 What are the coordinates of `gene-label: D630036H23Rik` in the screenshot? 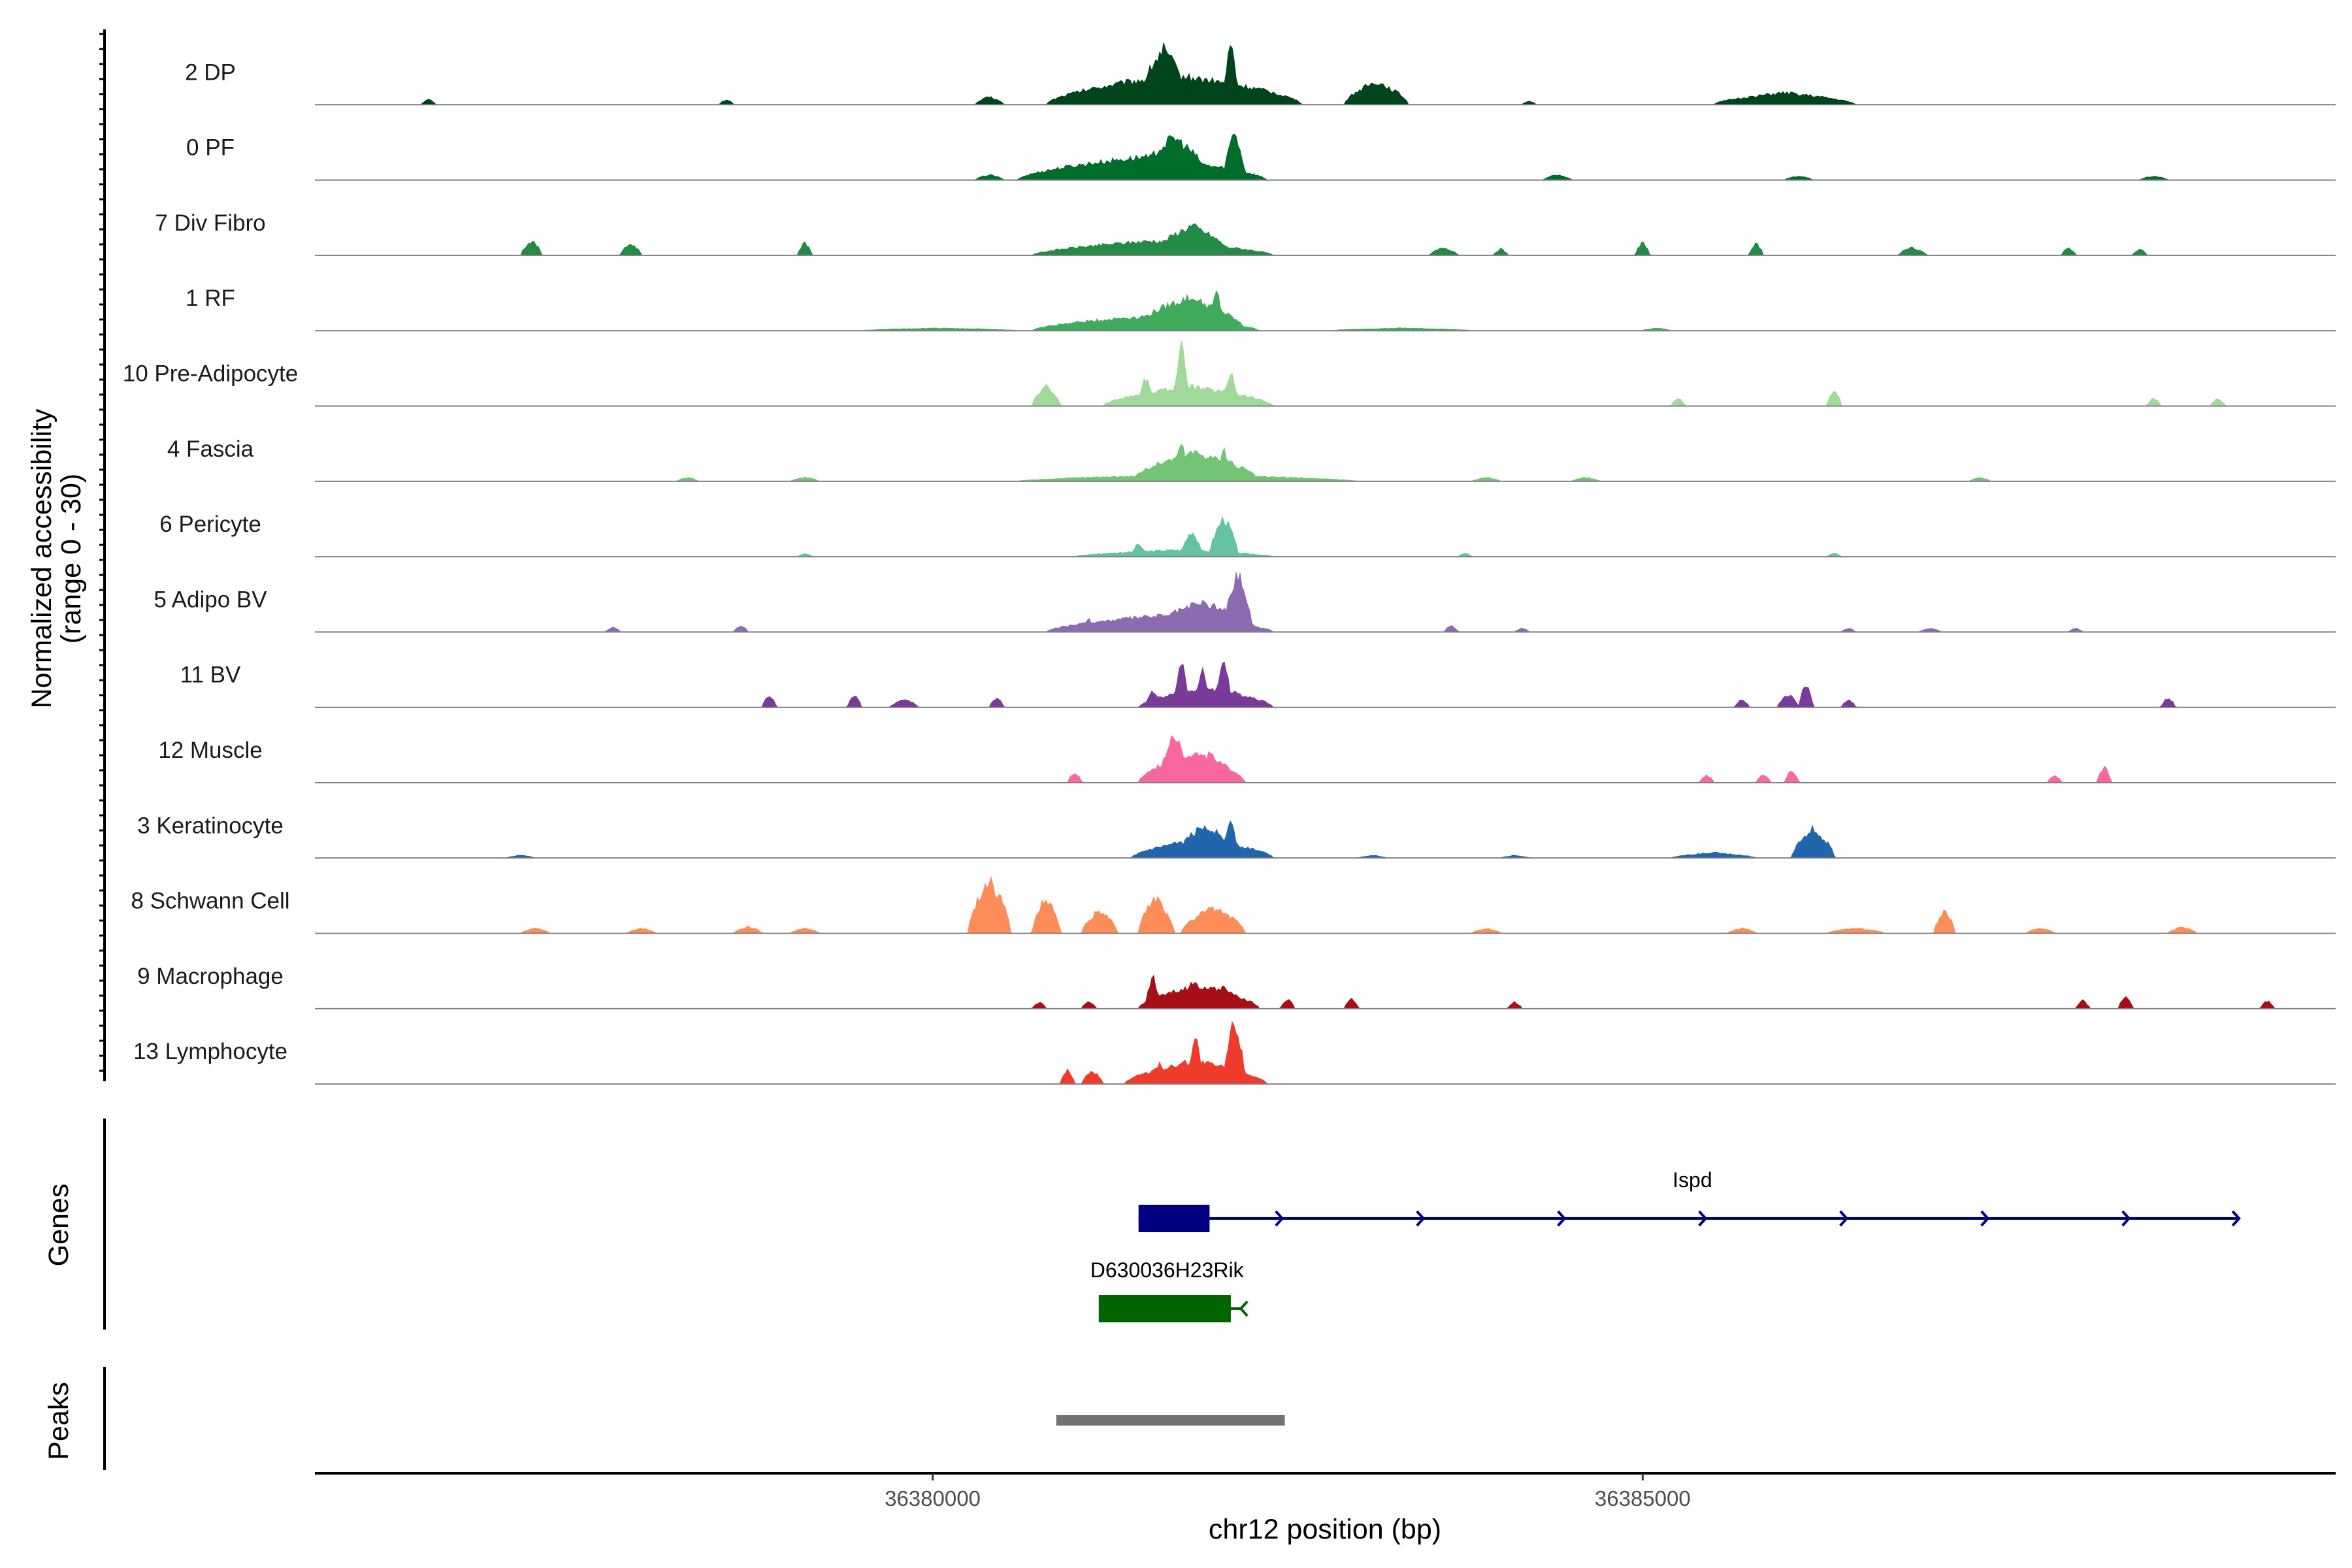 It's located at (1167, 1270).